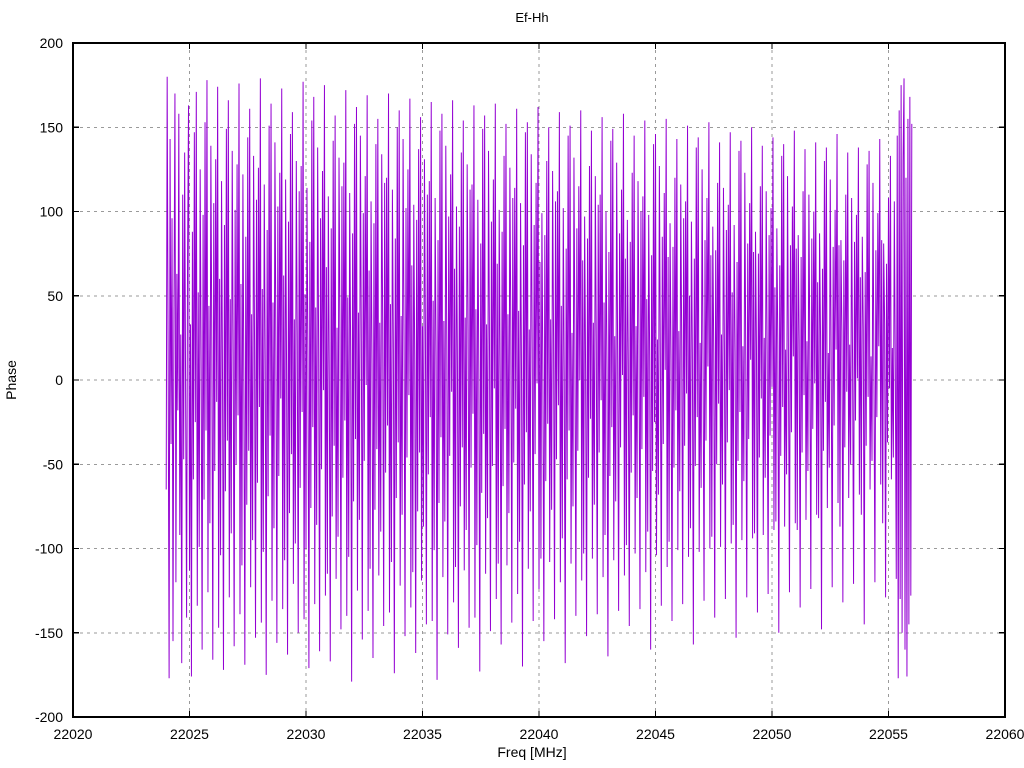  Describe the element at coordinates (49, 717) in the screenshot. I see `y-tick-label: -200` at that location.